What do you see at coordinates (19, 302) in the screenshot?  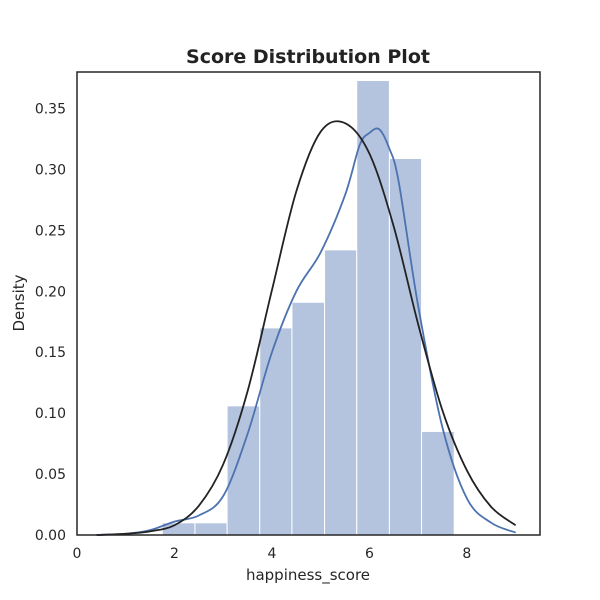 I see `y-axis-label: Density` at bounding box center [19, 302].